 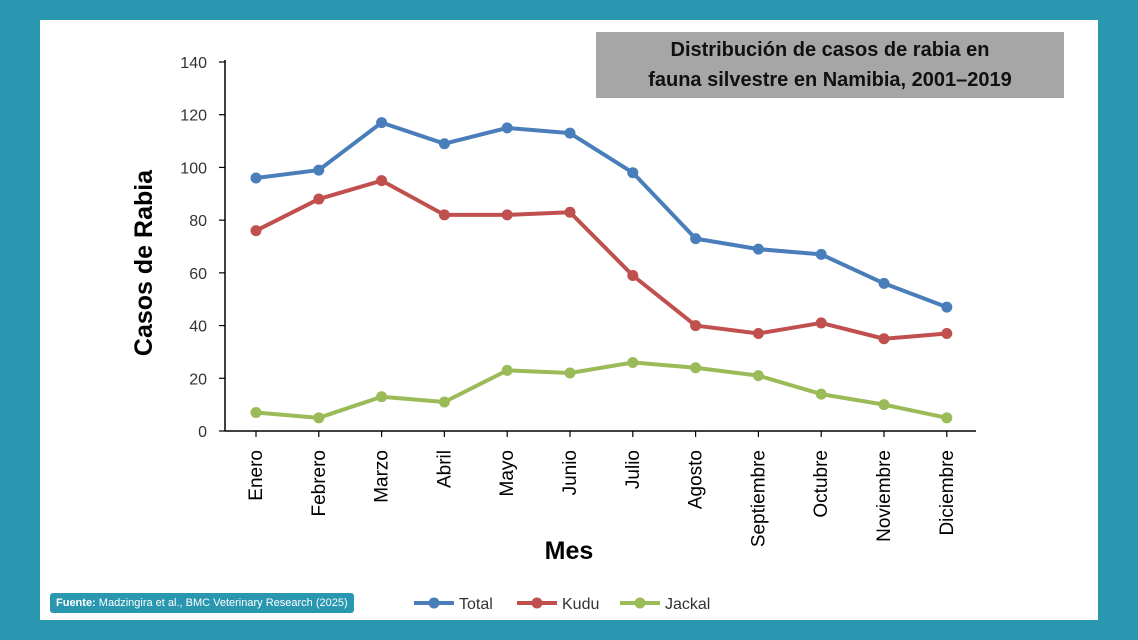 I want to click on y-tick-label: 40, so click(x=198, y=327).